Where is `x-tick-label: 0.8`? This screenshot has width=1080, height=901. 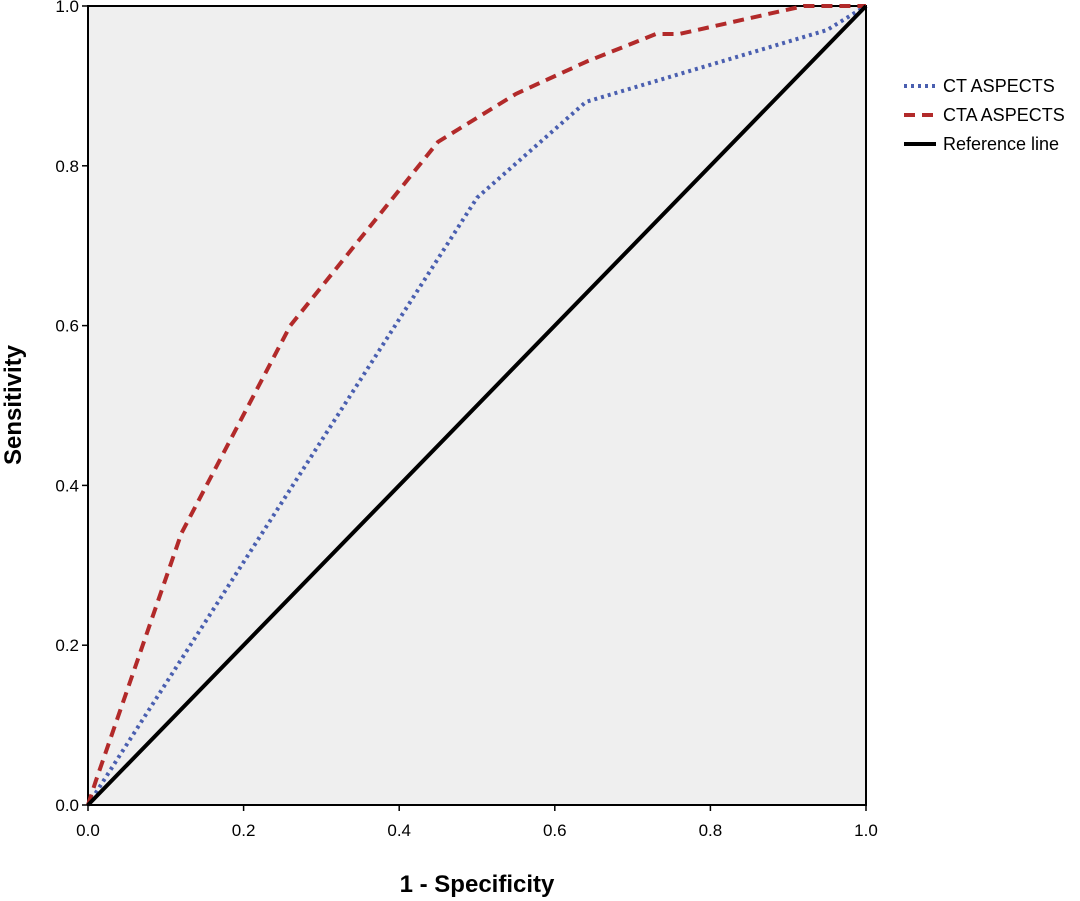 x-tick-label: 0.8 is located at coordinates (711, 830).